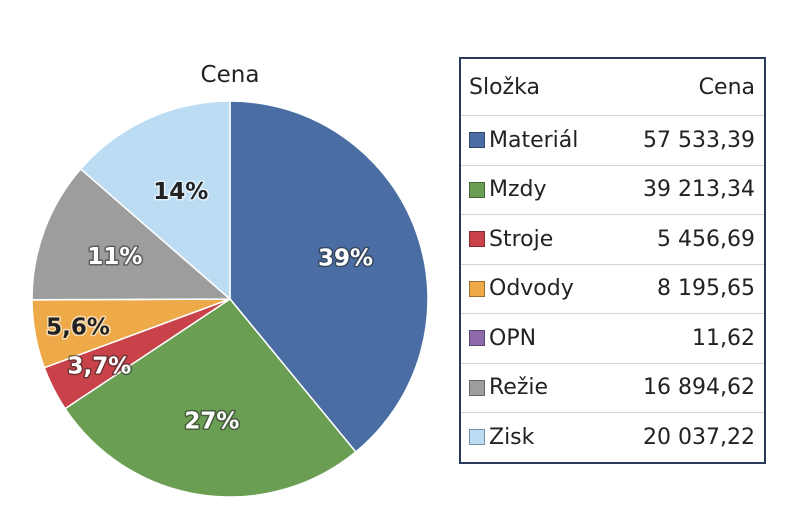 The width and height of the screenshot is (800, 530). What do you see at coordinates (211, 421) in the screenshot?
I see `pie-label-mzdy: 27%` at bounding box center [211, 421].